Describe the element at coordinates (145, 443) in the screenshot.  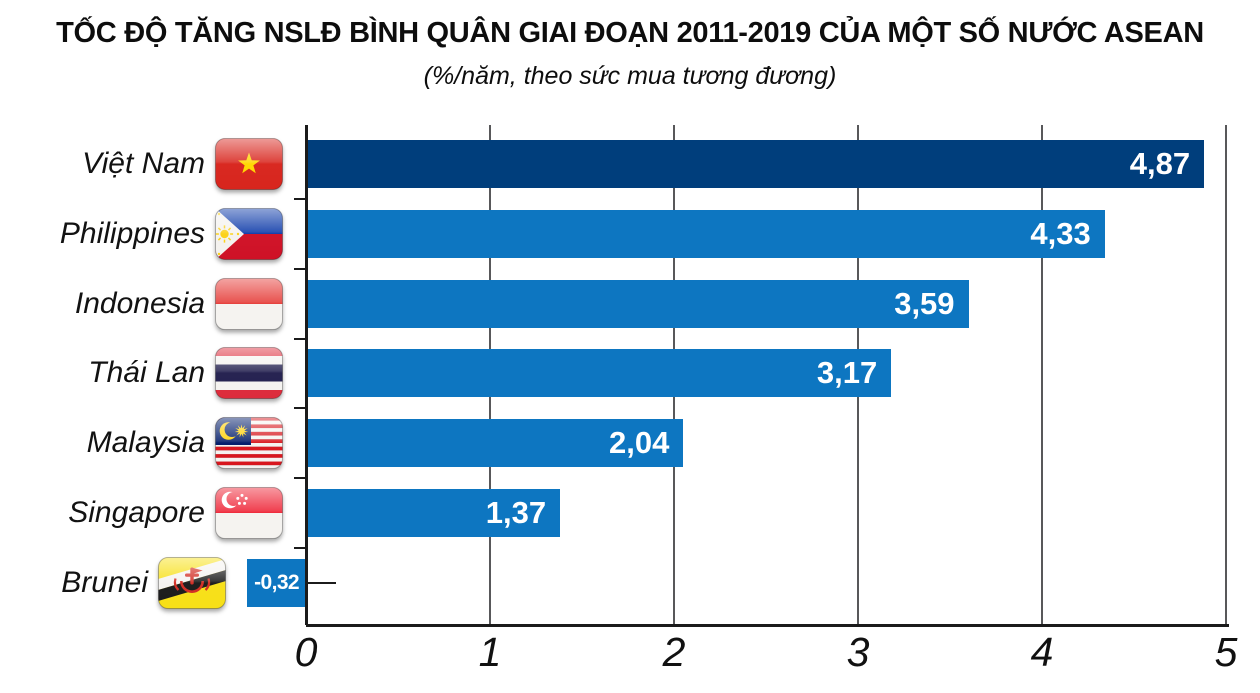
I see `country-label-malaysia: Malaysia` at that location.